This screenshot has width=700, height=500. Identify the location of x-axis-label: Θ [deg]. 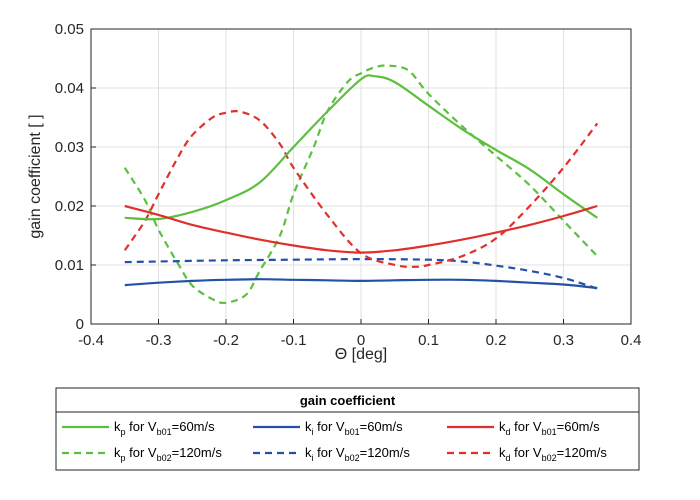
(361, 354).